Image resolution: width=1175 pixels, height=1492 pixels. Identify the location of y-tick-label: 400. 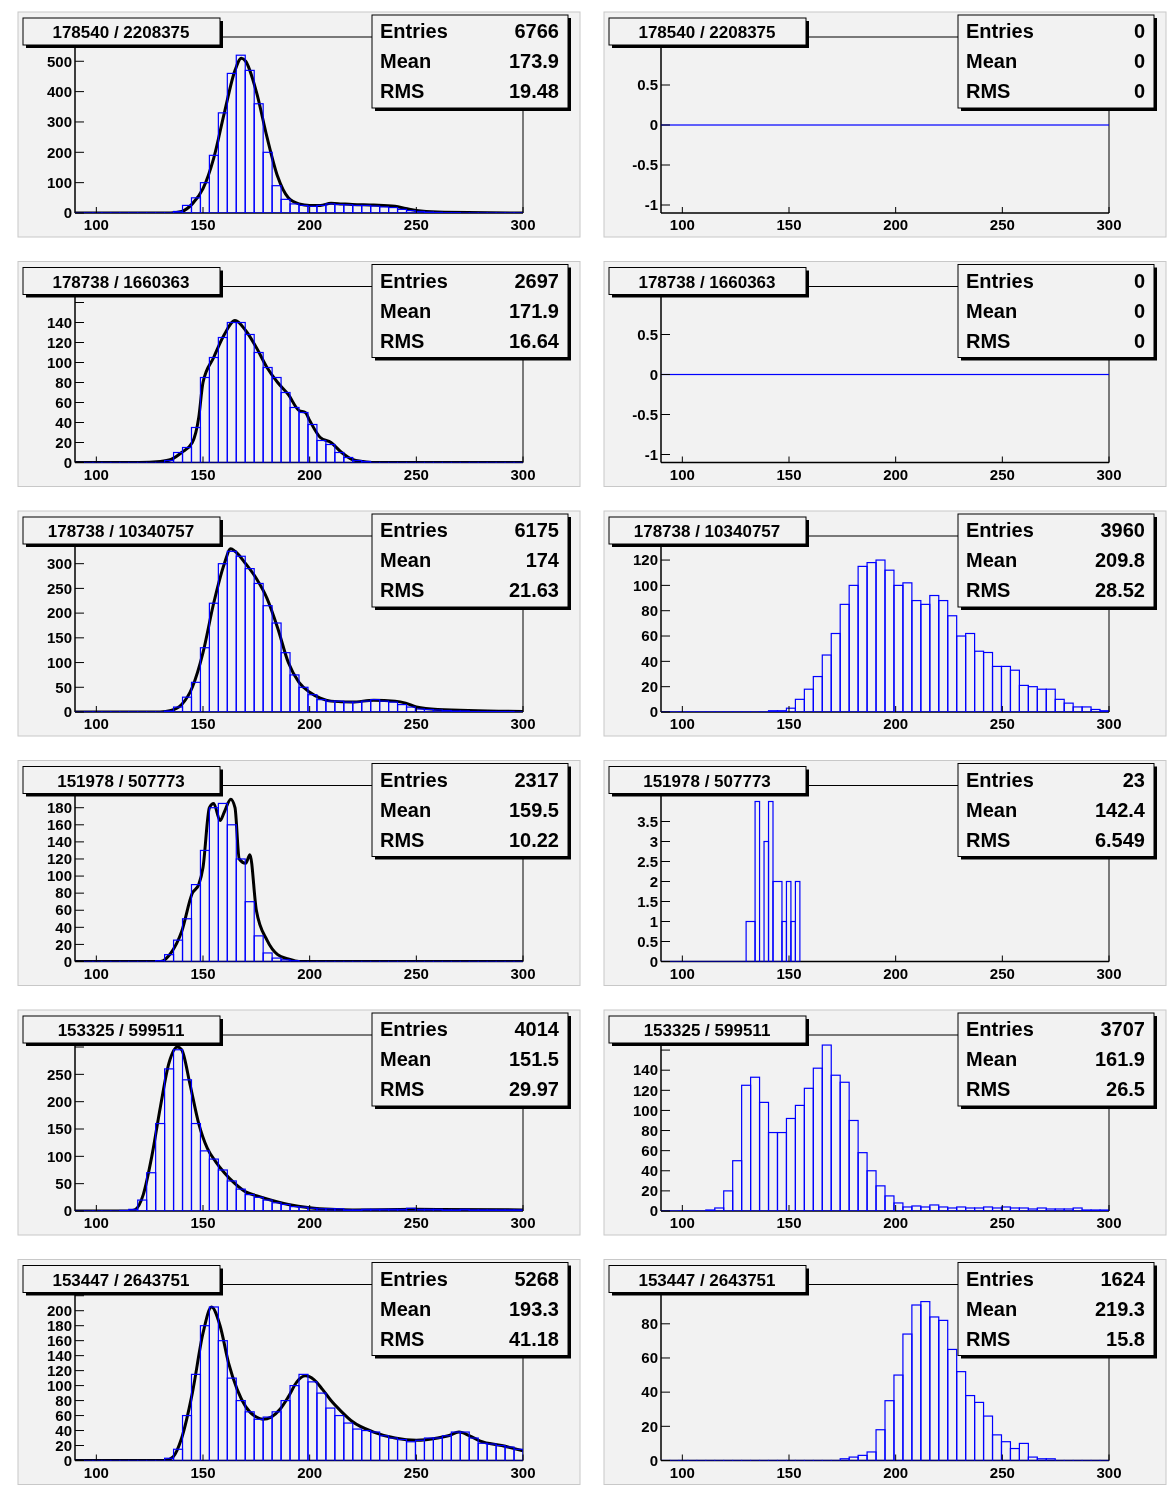
(59, 91).